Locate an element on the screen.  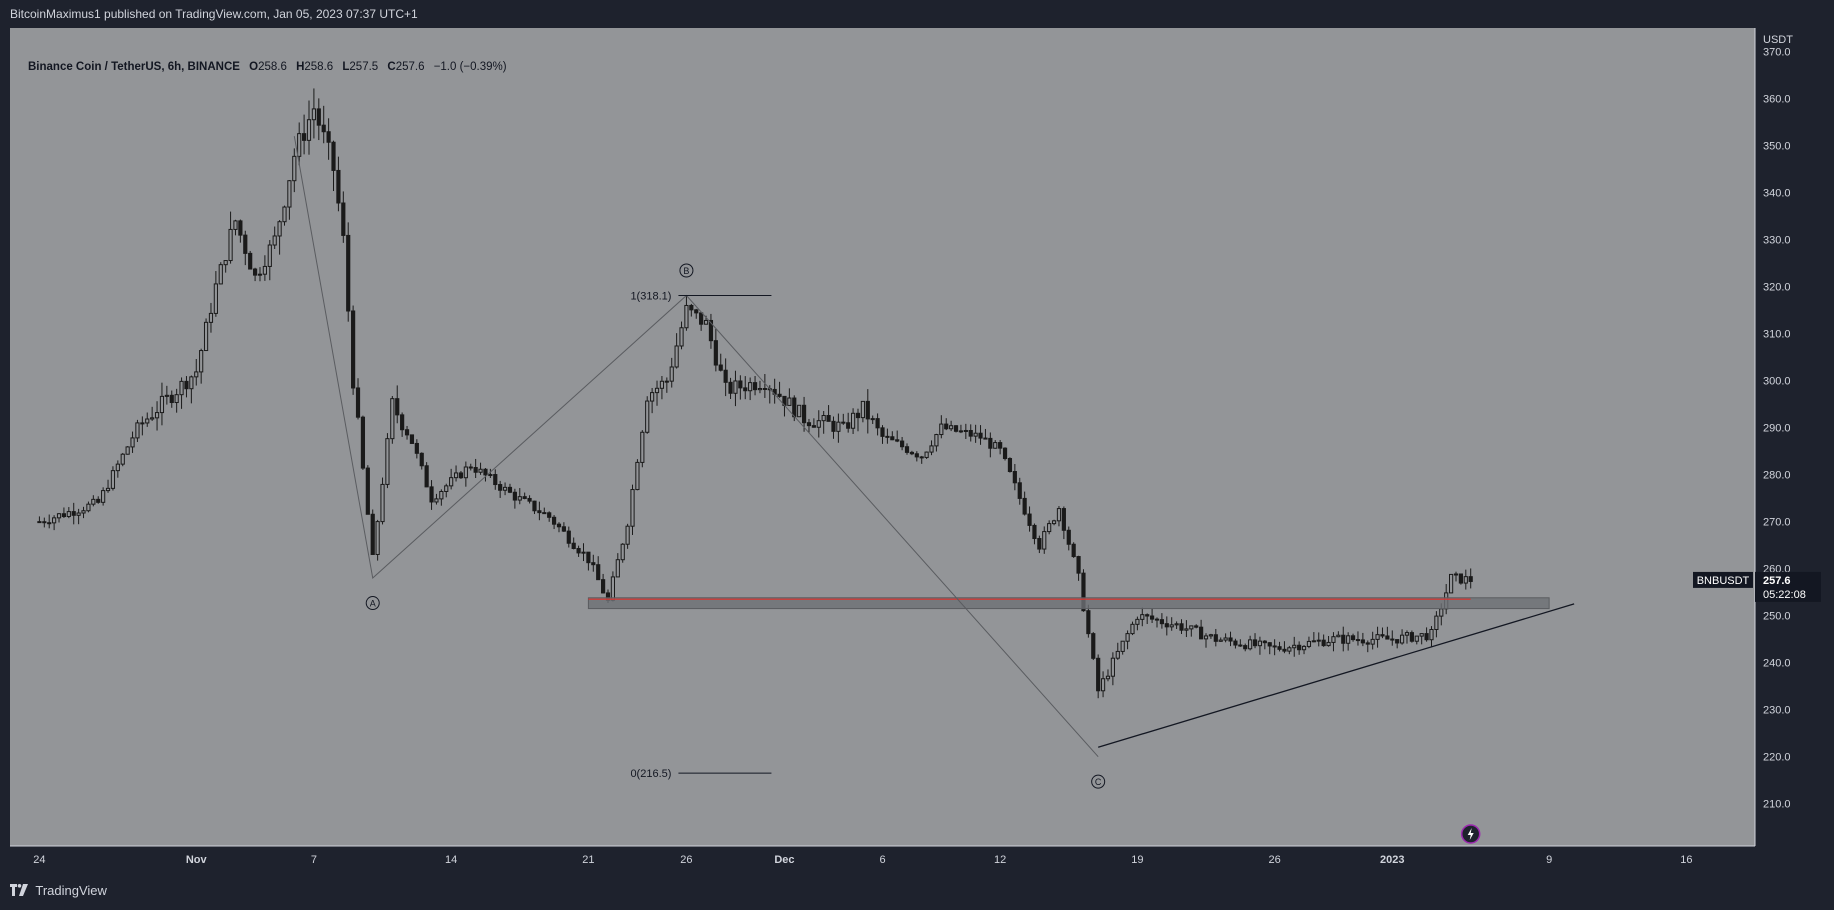
wave-label-text: C is located at coordinates (1098, 782).